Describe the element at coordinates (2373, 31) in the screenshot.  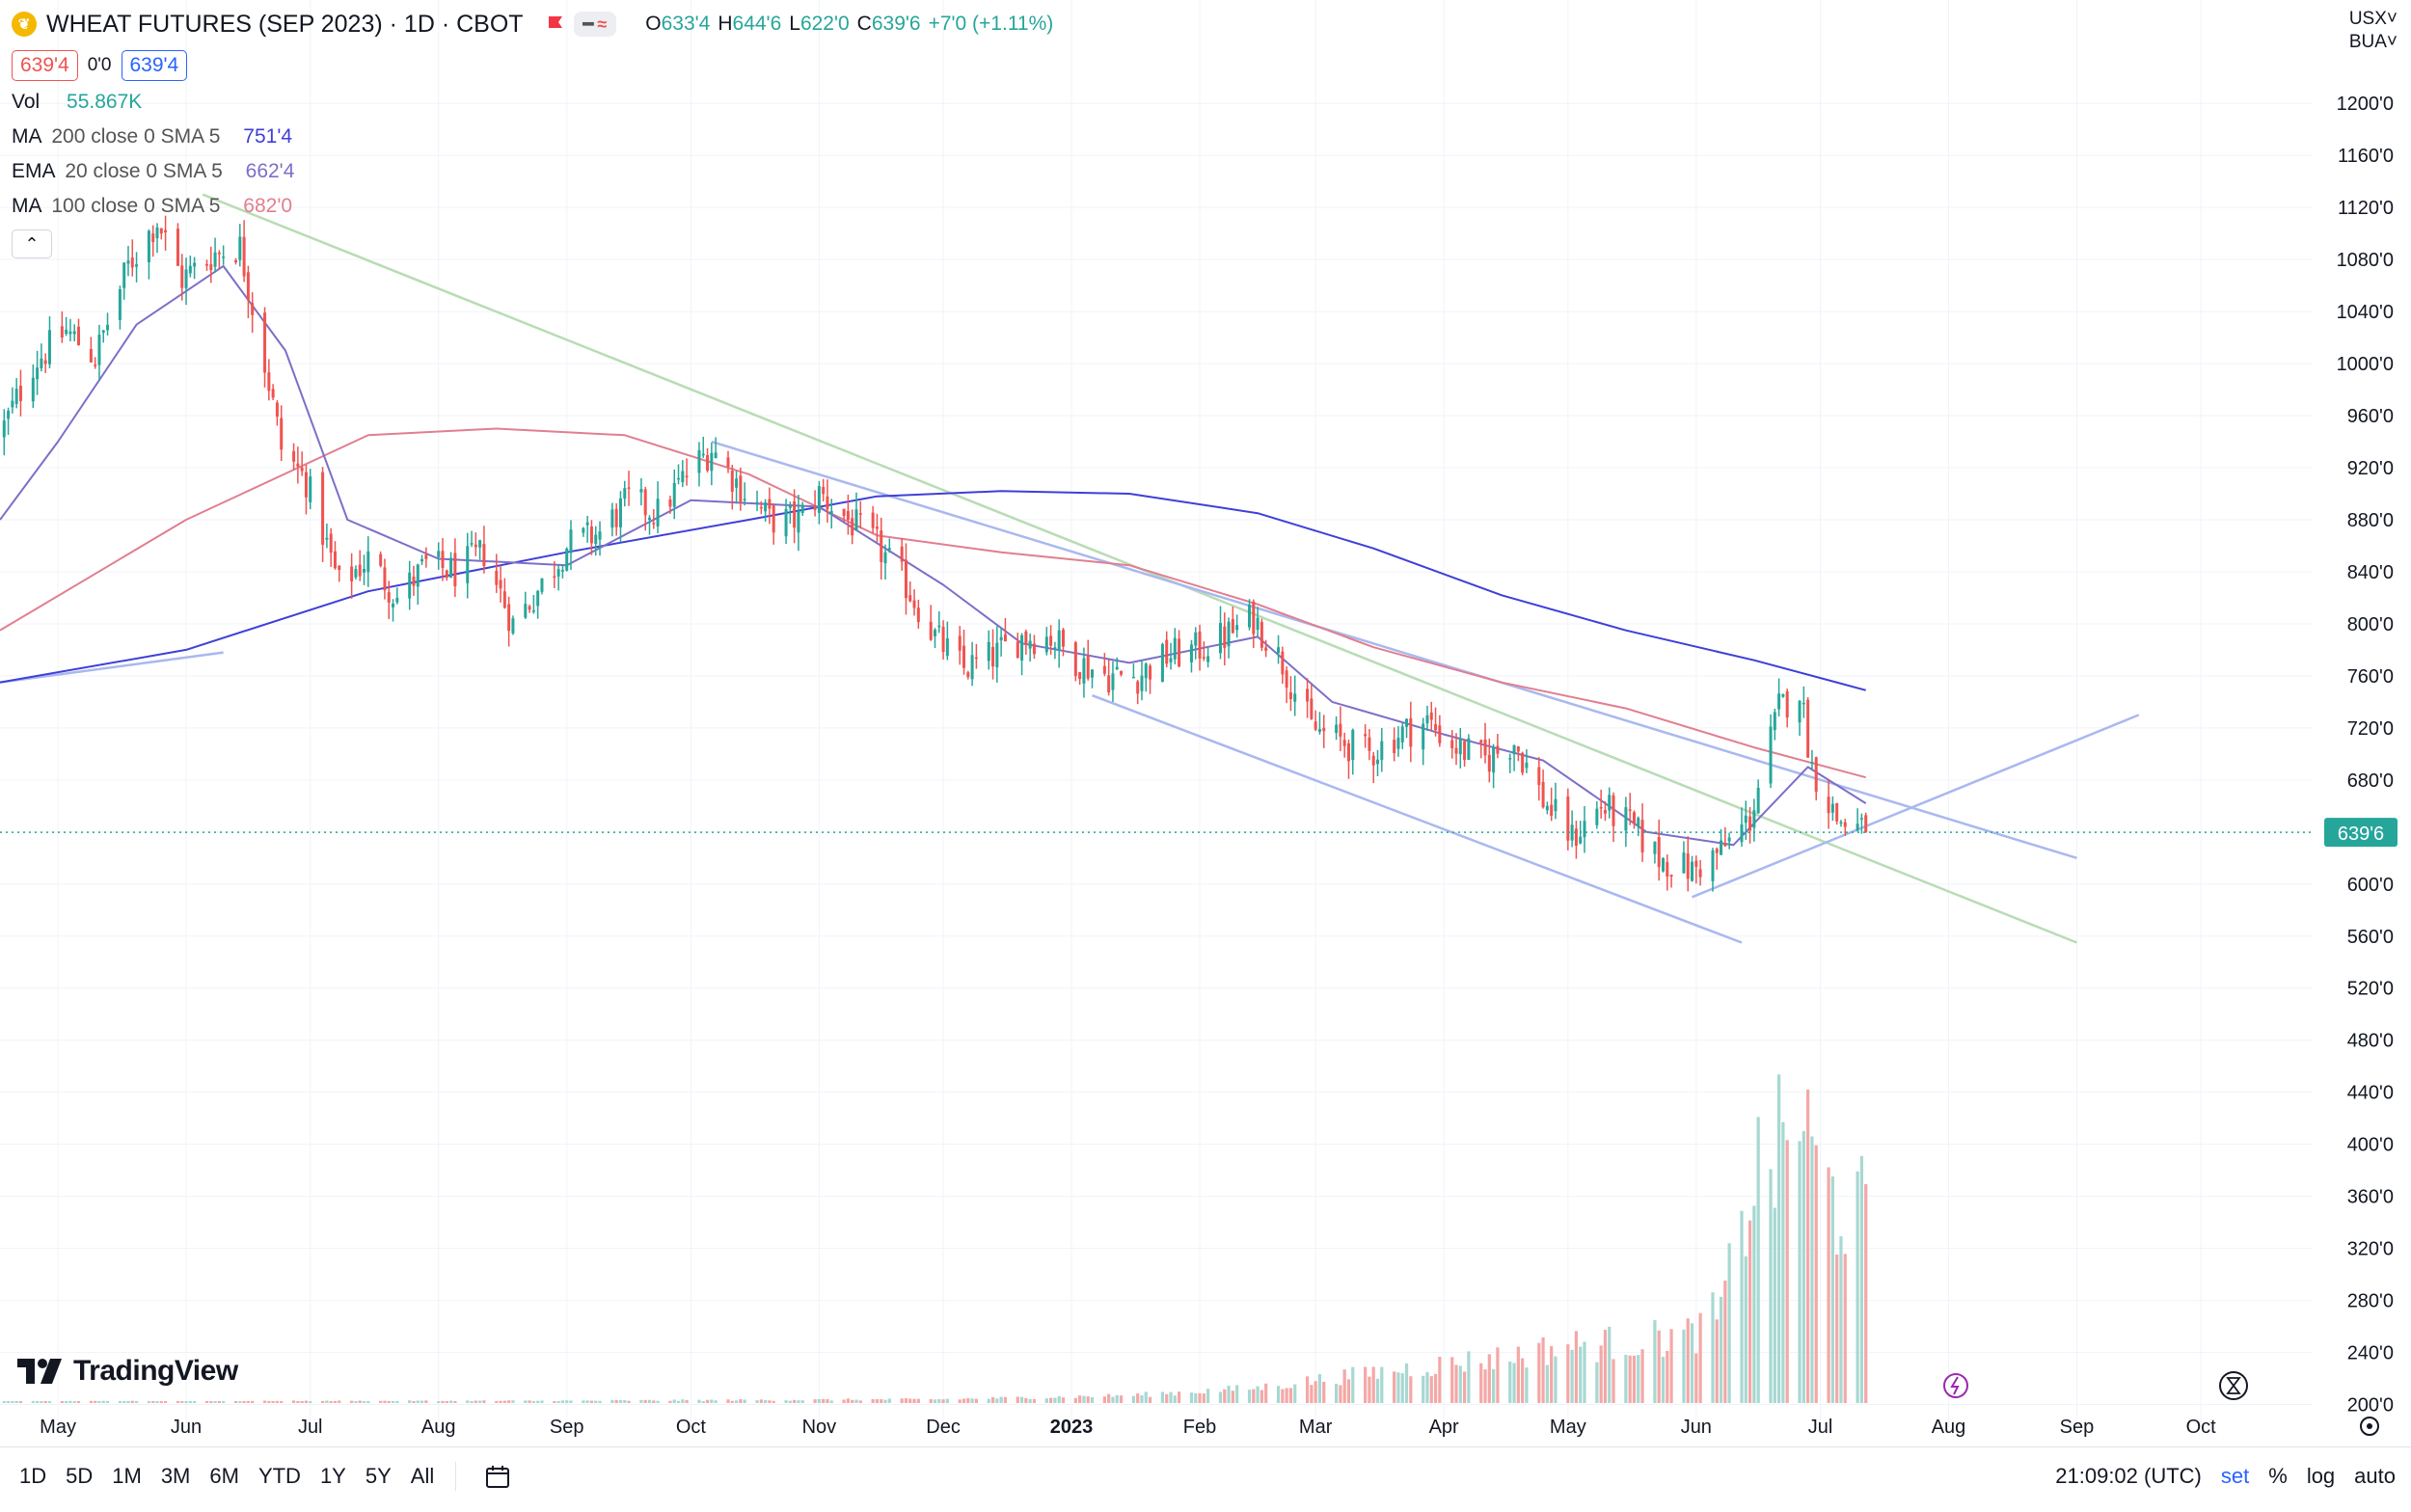
I see `currency-selector: USX˅ BUA˅` at that location.